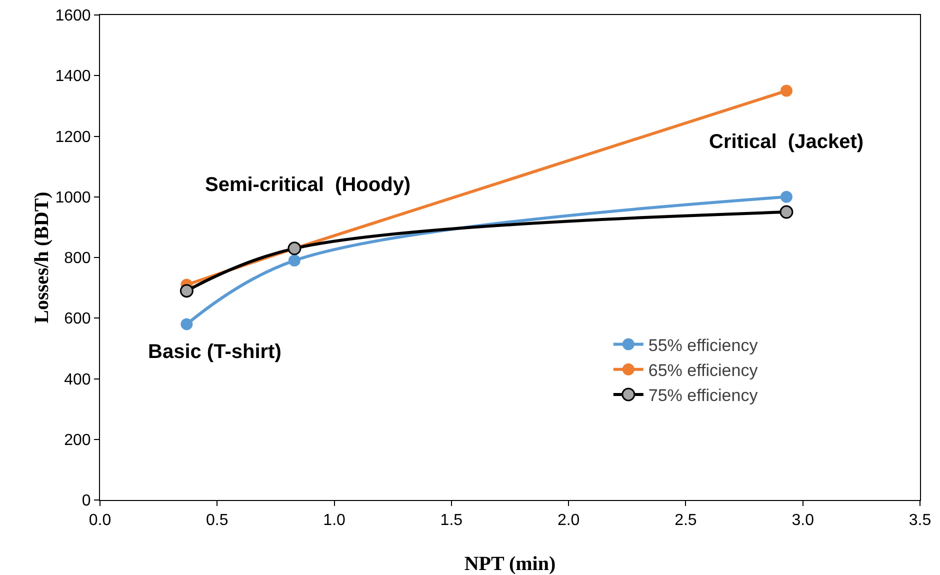 The height and width of the screenshot is (575, 940). What do you see at coordinates (100, 521) in the screenshot?
I see `x-tick-label: 0.0` at bounding box center [100, 521].